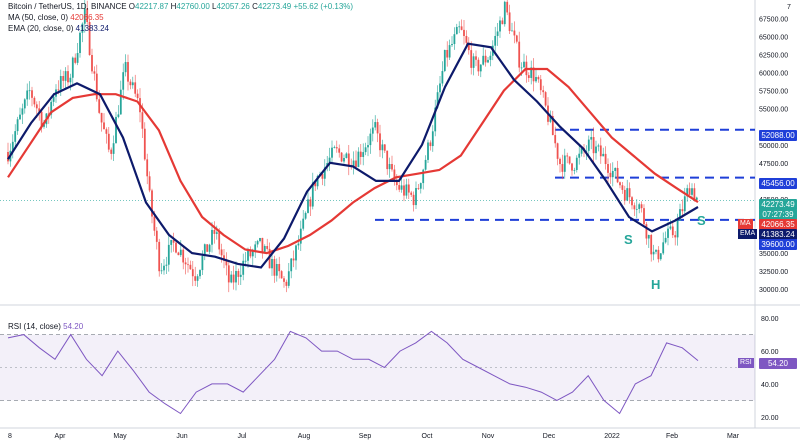  I want to click on countdown-badge: 07:27:39, so click(778, 214).